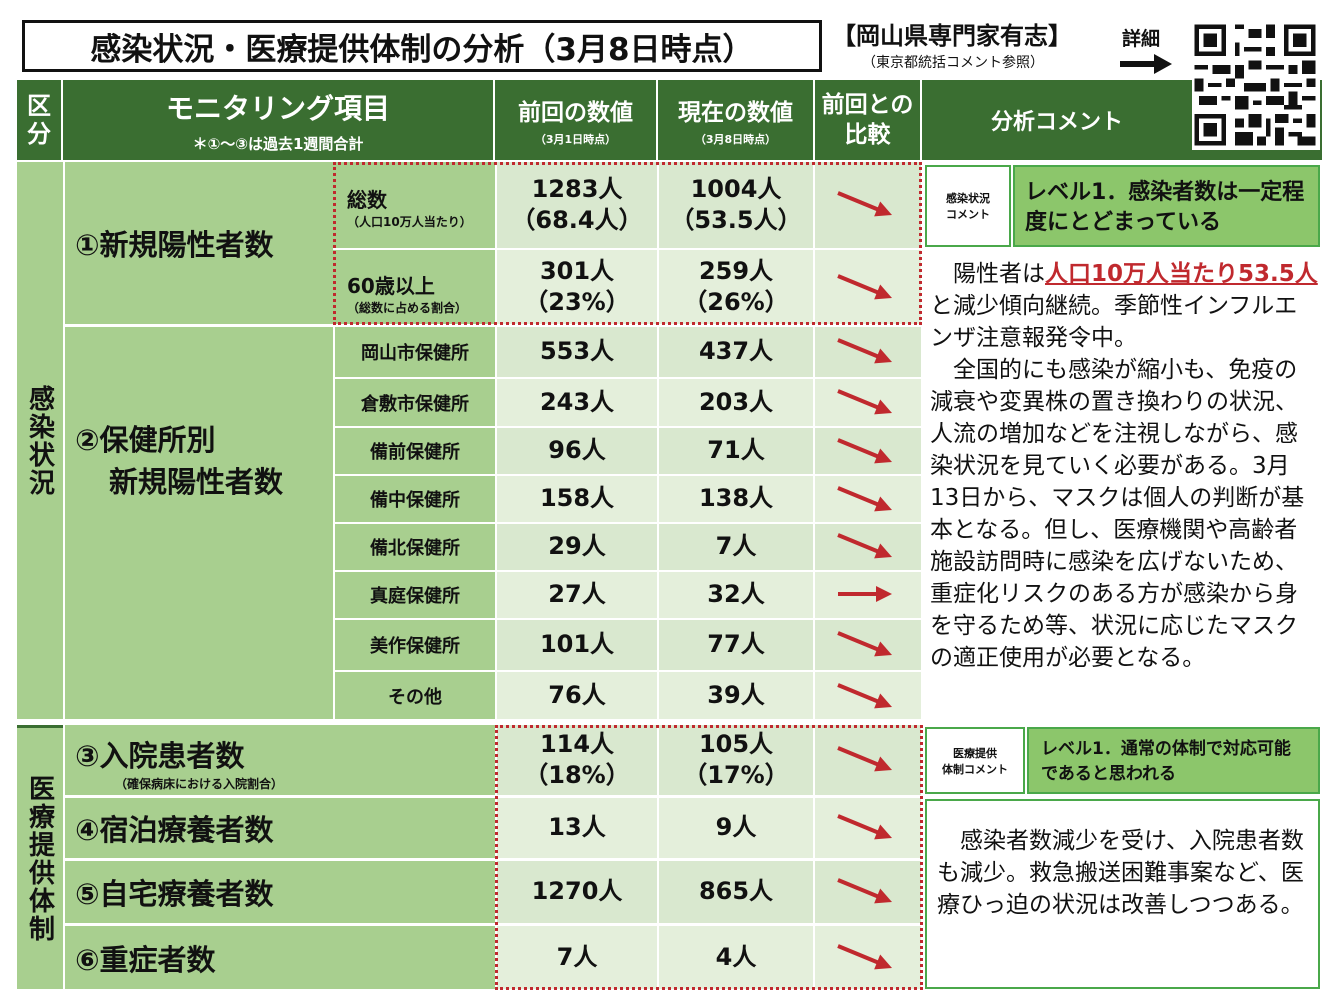 The width and height of the screenshot is (1339, 1004). I want to click on home-cur: 865人, so click(736, 892).